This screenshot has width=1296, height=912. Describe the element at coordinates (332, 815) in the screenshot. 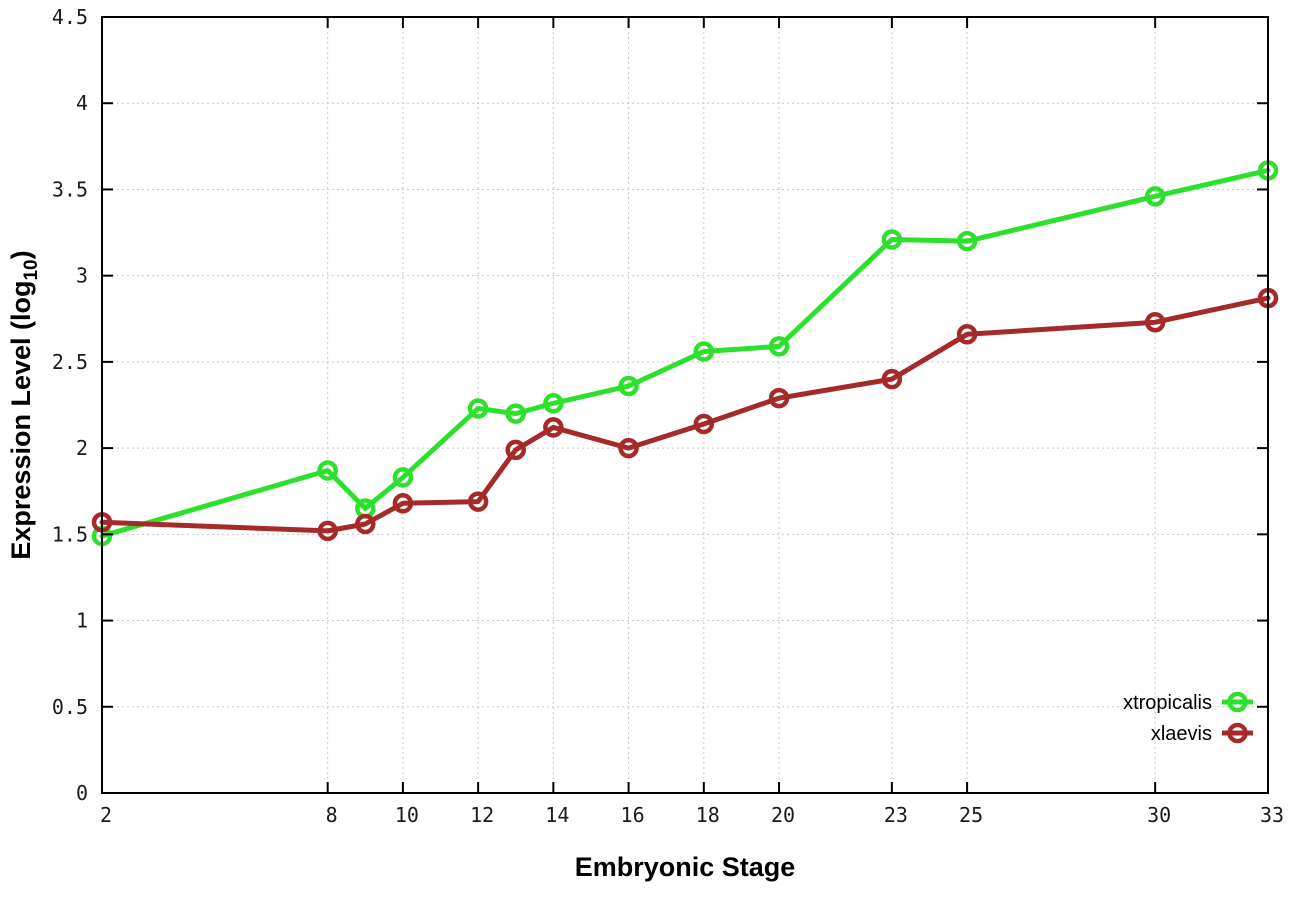

I see `x-tick-label: 8` at that location.